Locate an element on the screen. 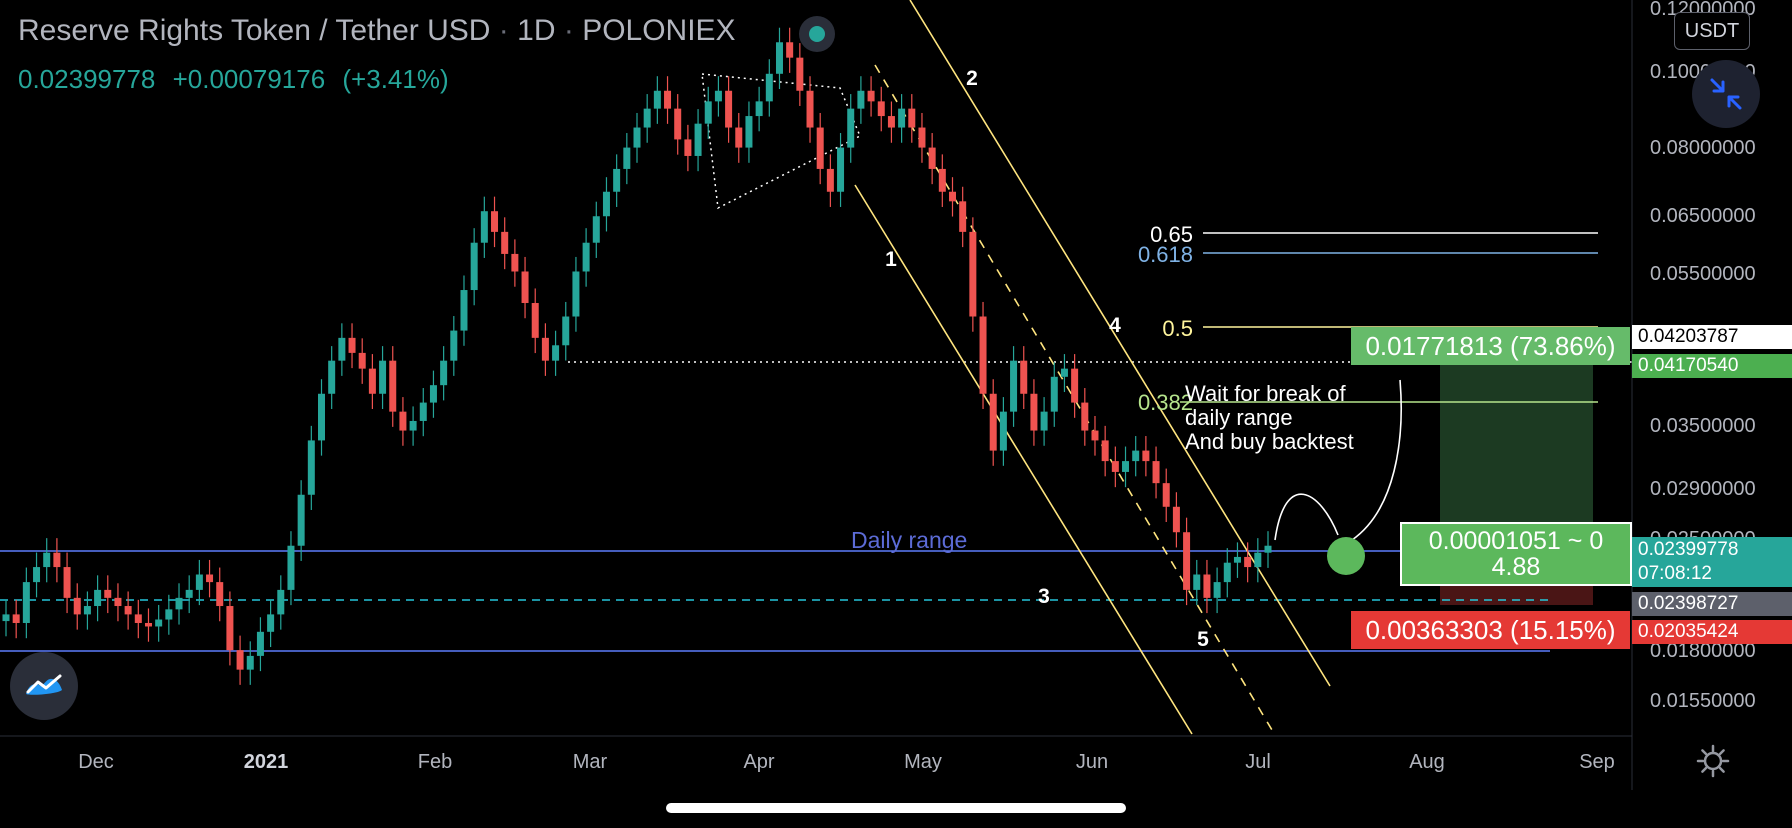  y-tick: 0.01550000 is located at coordinates (1703, 701).